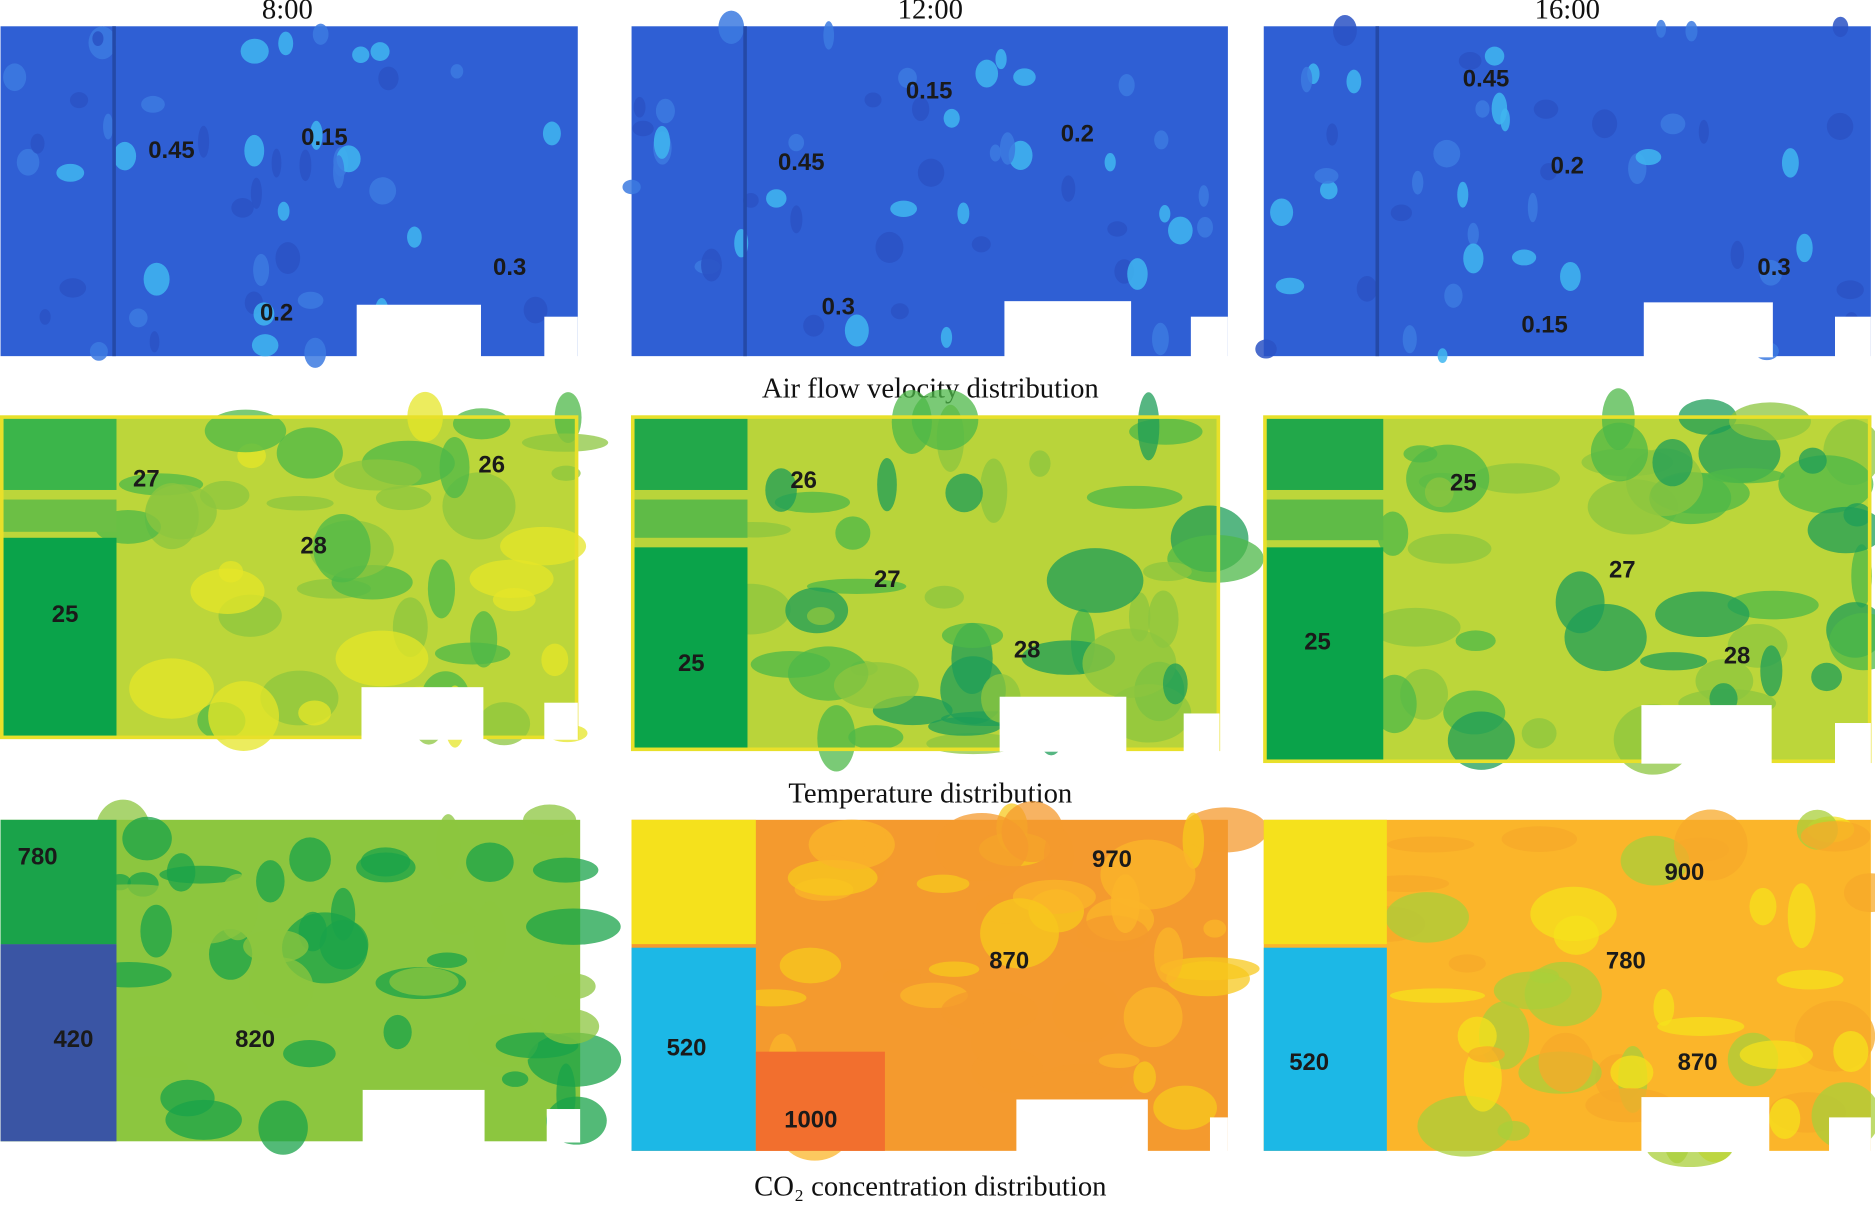  Describe the element at coordinates (929, 90) in the screenshot. I see `contour-label: 0.15` at that location.